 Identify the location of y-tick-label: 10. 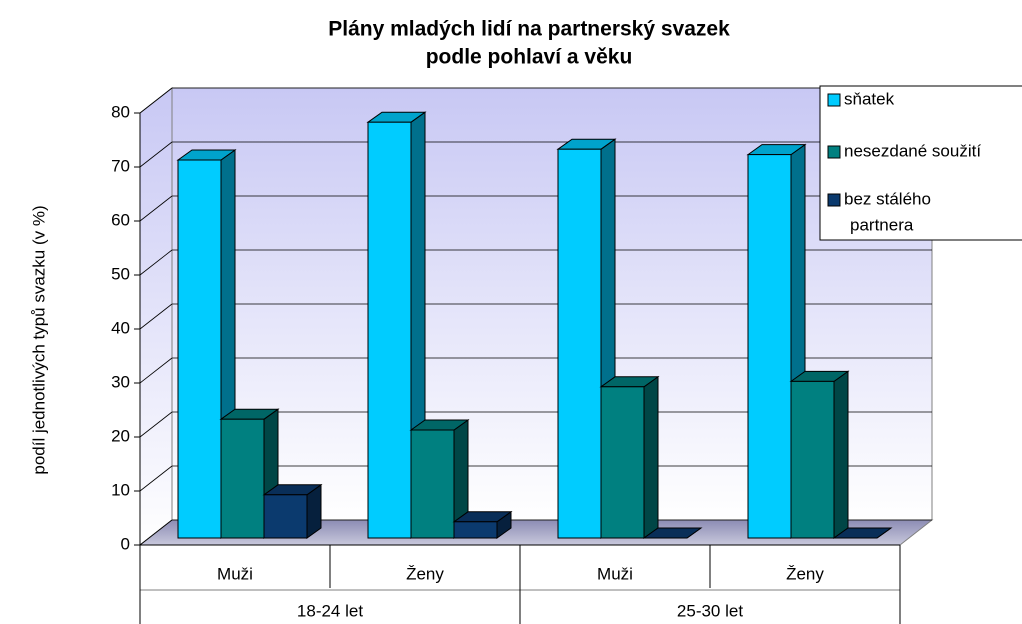
(120, 489).